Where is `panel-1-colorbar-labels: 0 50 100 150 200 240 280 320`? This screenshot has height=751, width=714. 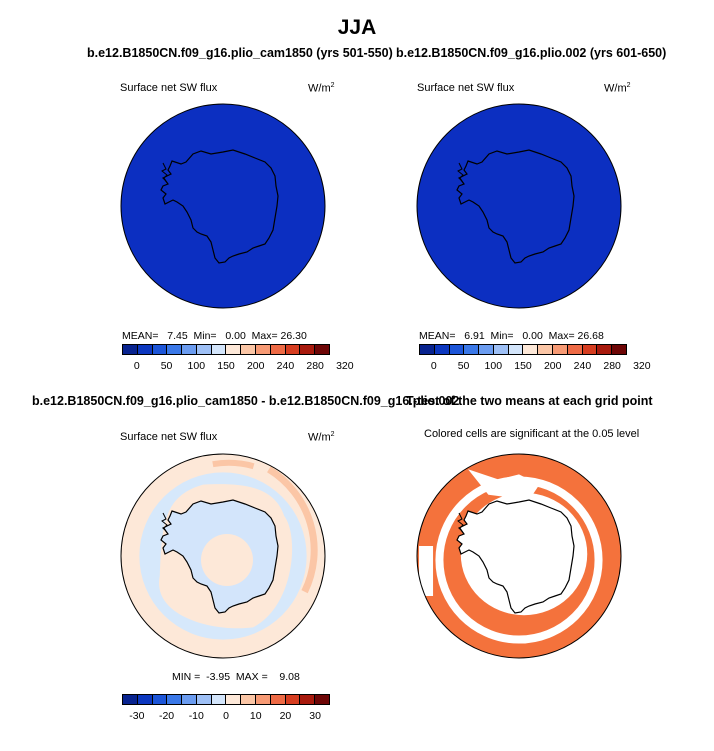 panel-1-colorbar-labels: 0 50 100 150 200 240 280 320 is located at coordinates (238, 367).